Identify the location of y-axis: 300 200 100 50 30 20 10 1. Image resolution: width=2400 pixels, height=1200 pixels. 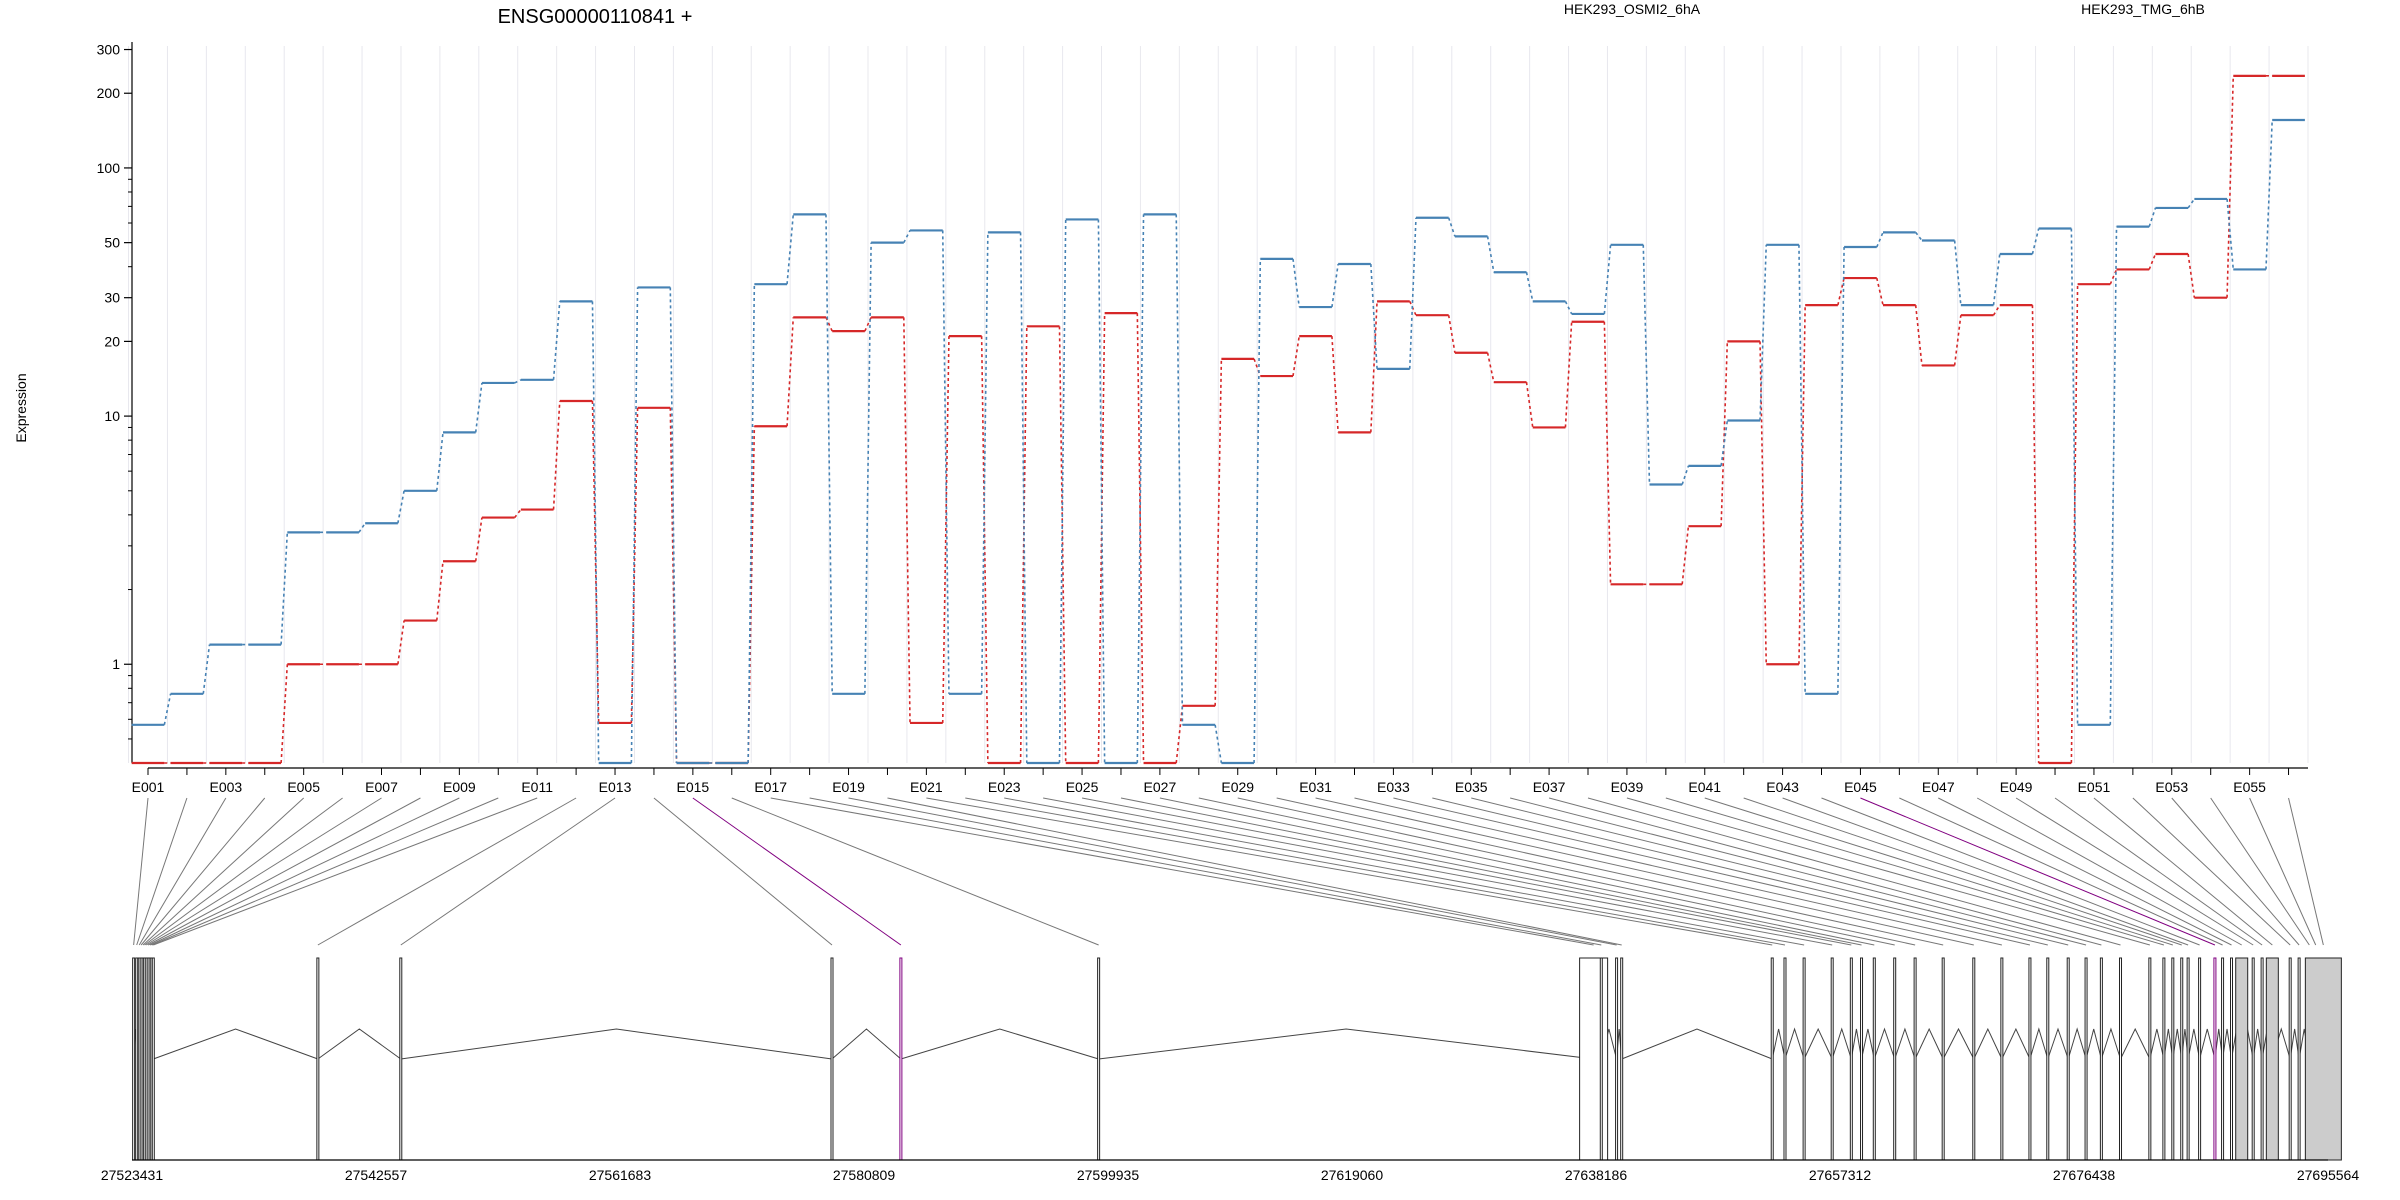
(115, 402).